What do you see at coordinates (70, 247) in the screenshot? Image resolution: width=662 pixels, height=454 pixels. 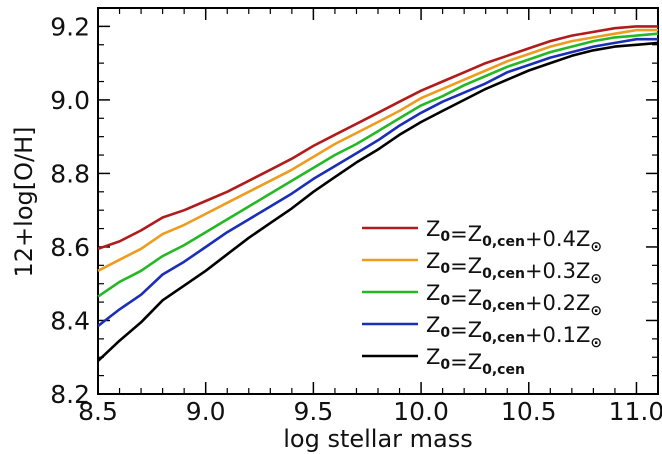 I see `y-tick-label: 8.6` at bounding box center [70, 247].